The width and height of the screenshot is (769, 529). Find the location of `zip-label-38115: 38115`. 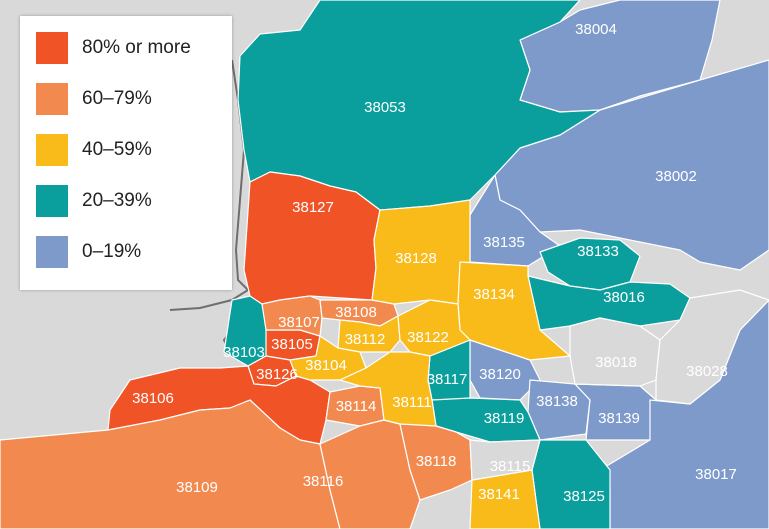

zip-label-38115: 38115 is located at coordinates (510, 466).